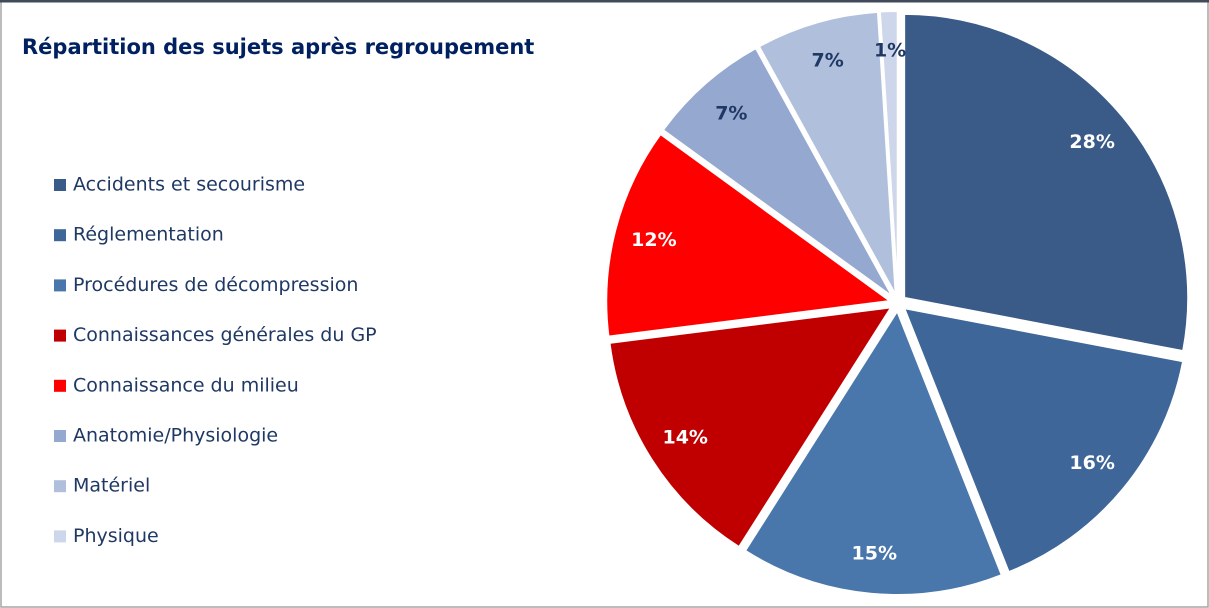 This screenshot has width=1209, height=608. I want to click on data-label: 15%, so click(874, 553).